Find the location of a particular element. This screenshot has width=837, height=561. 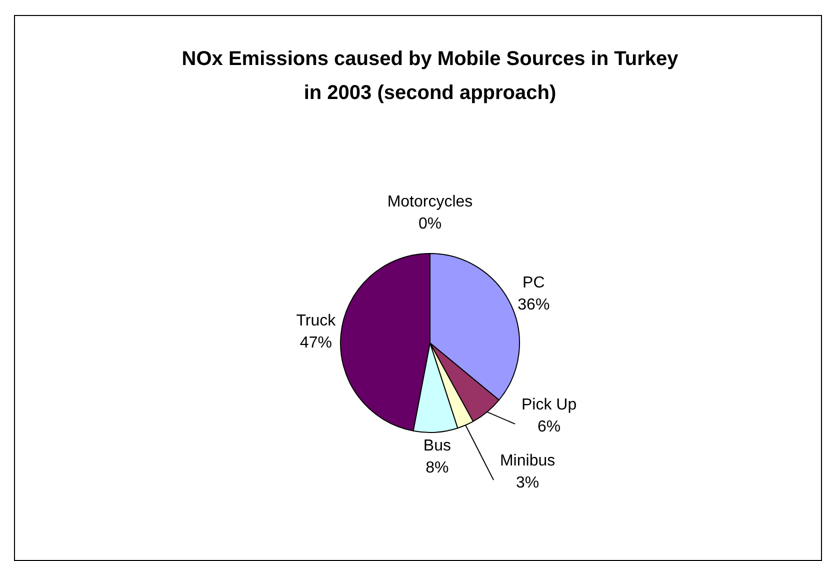

text: 0% is located at coordinates (430, 224).